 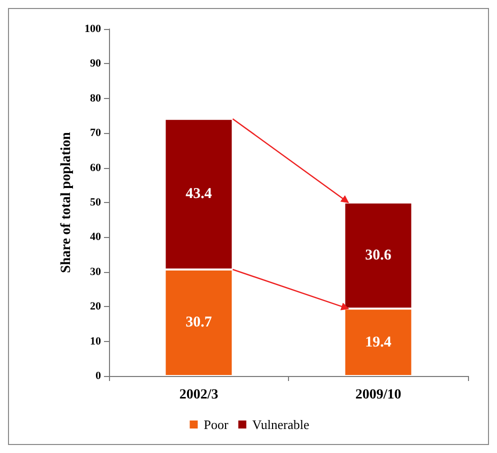 What do you see at coordinates (378, 256) in the screenshot?
I see `data-label: 30.6` at bounding box center [378, 256].